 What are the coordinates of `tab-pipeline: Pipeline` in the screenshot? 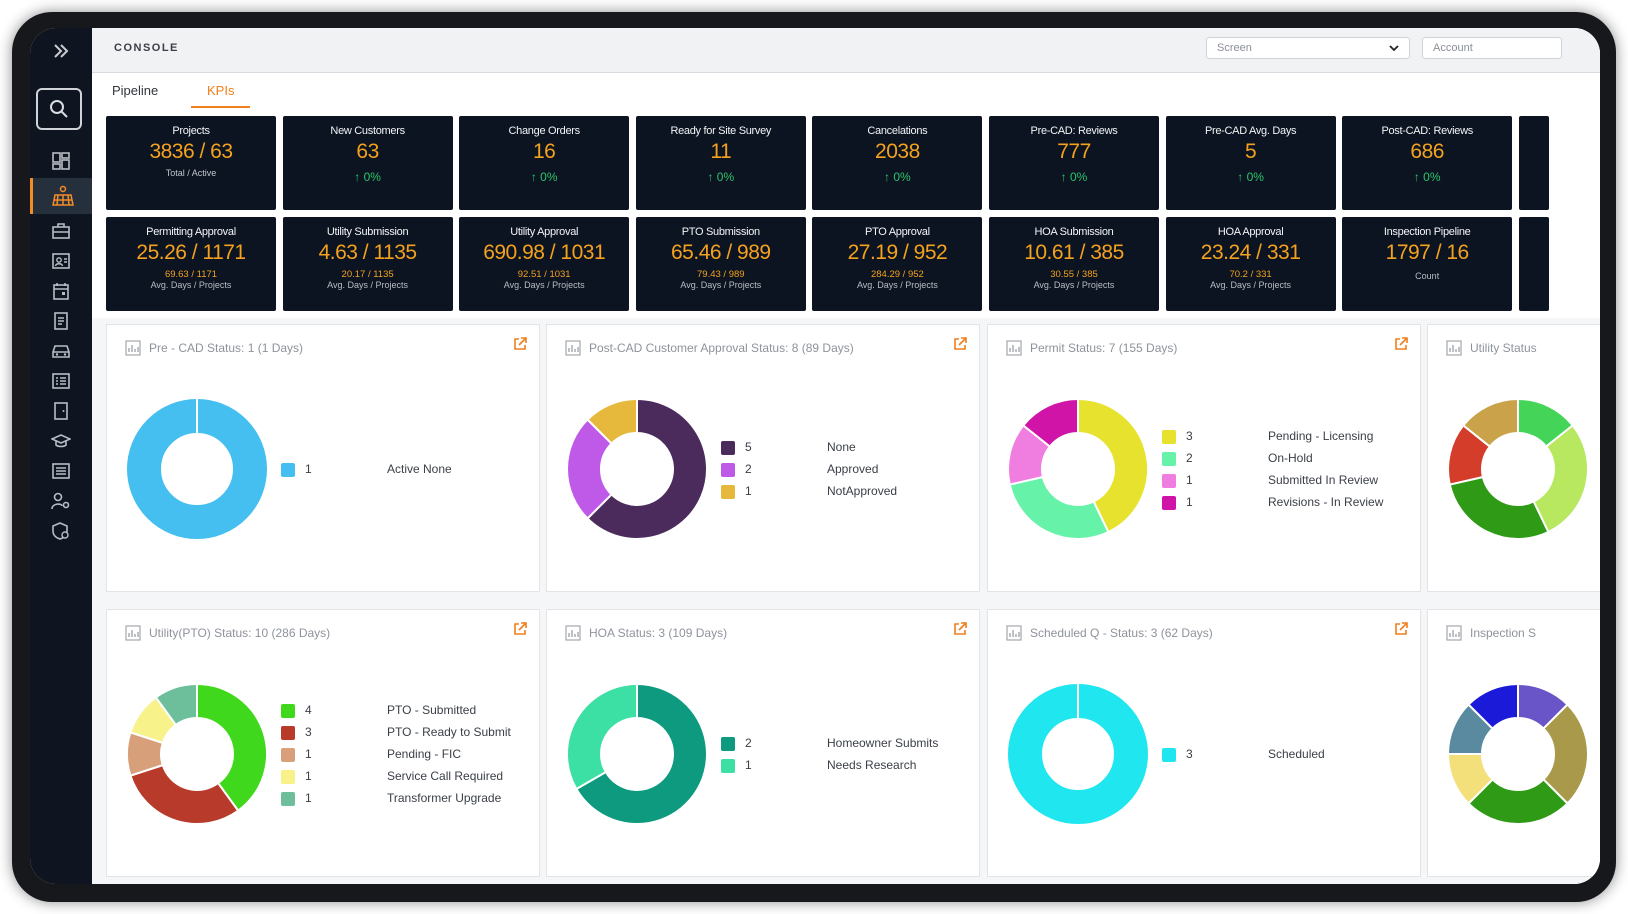 It's located at (135, 90).